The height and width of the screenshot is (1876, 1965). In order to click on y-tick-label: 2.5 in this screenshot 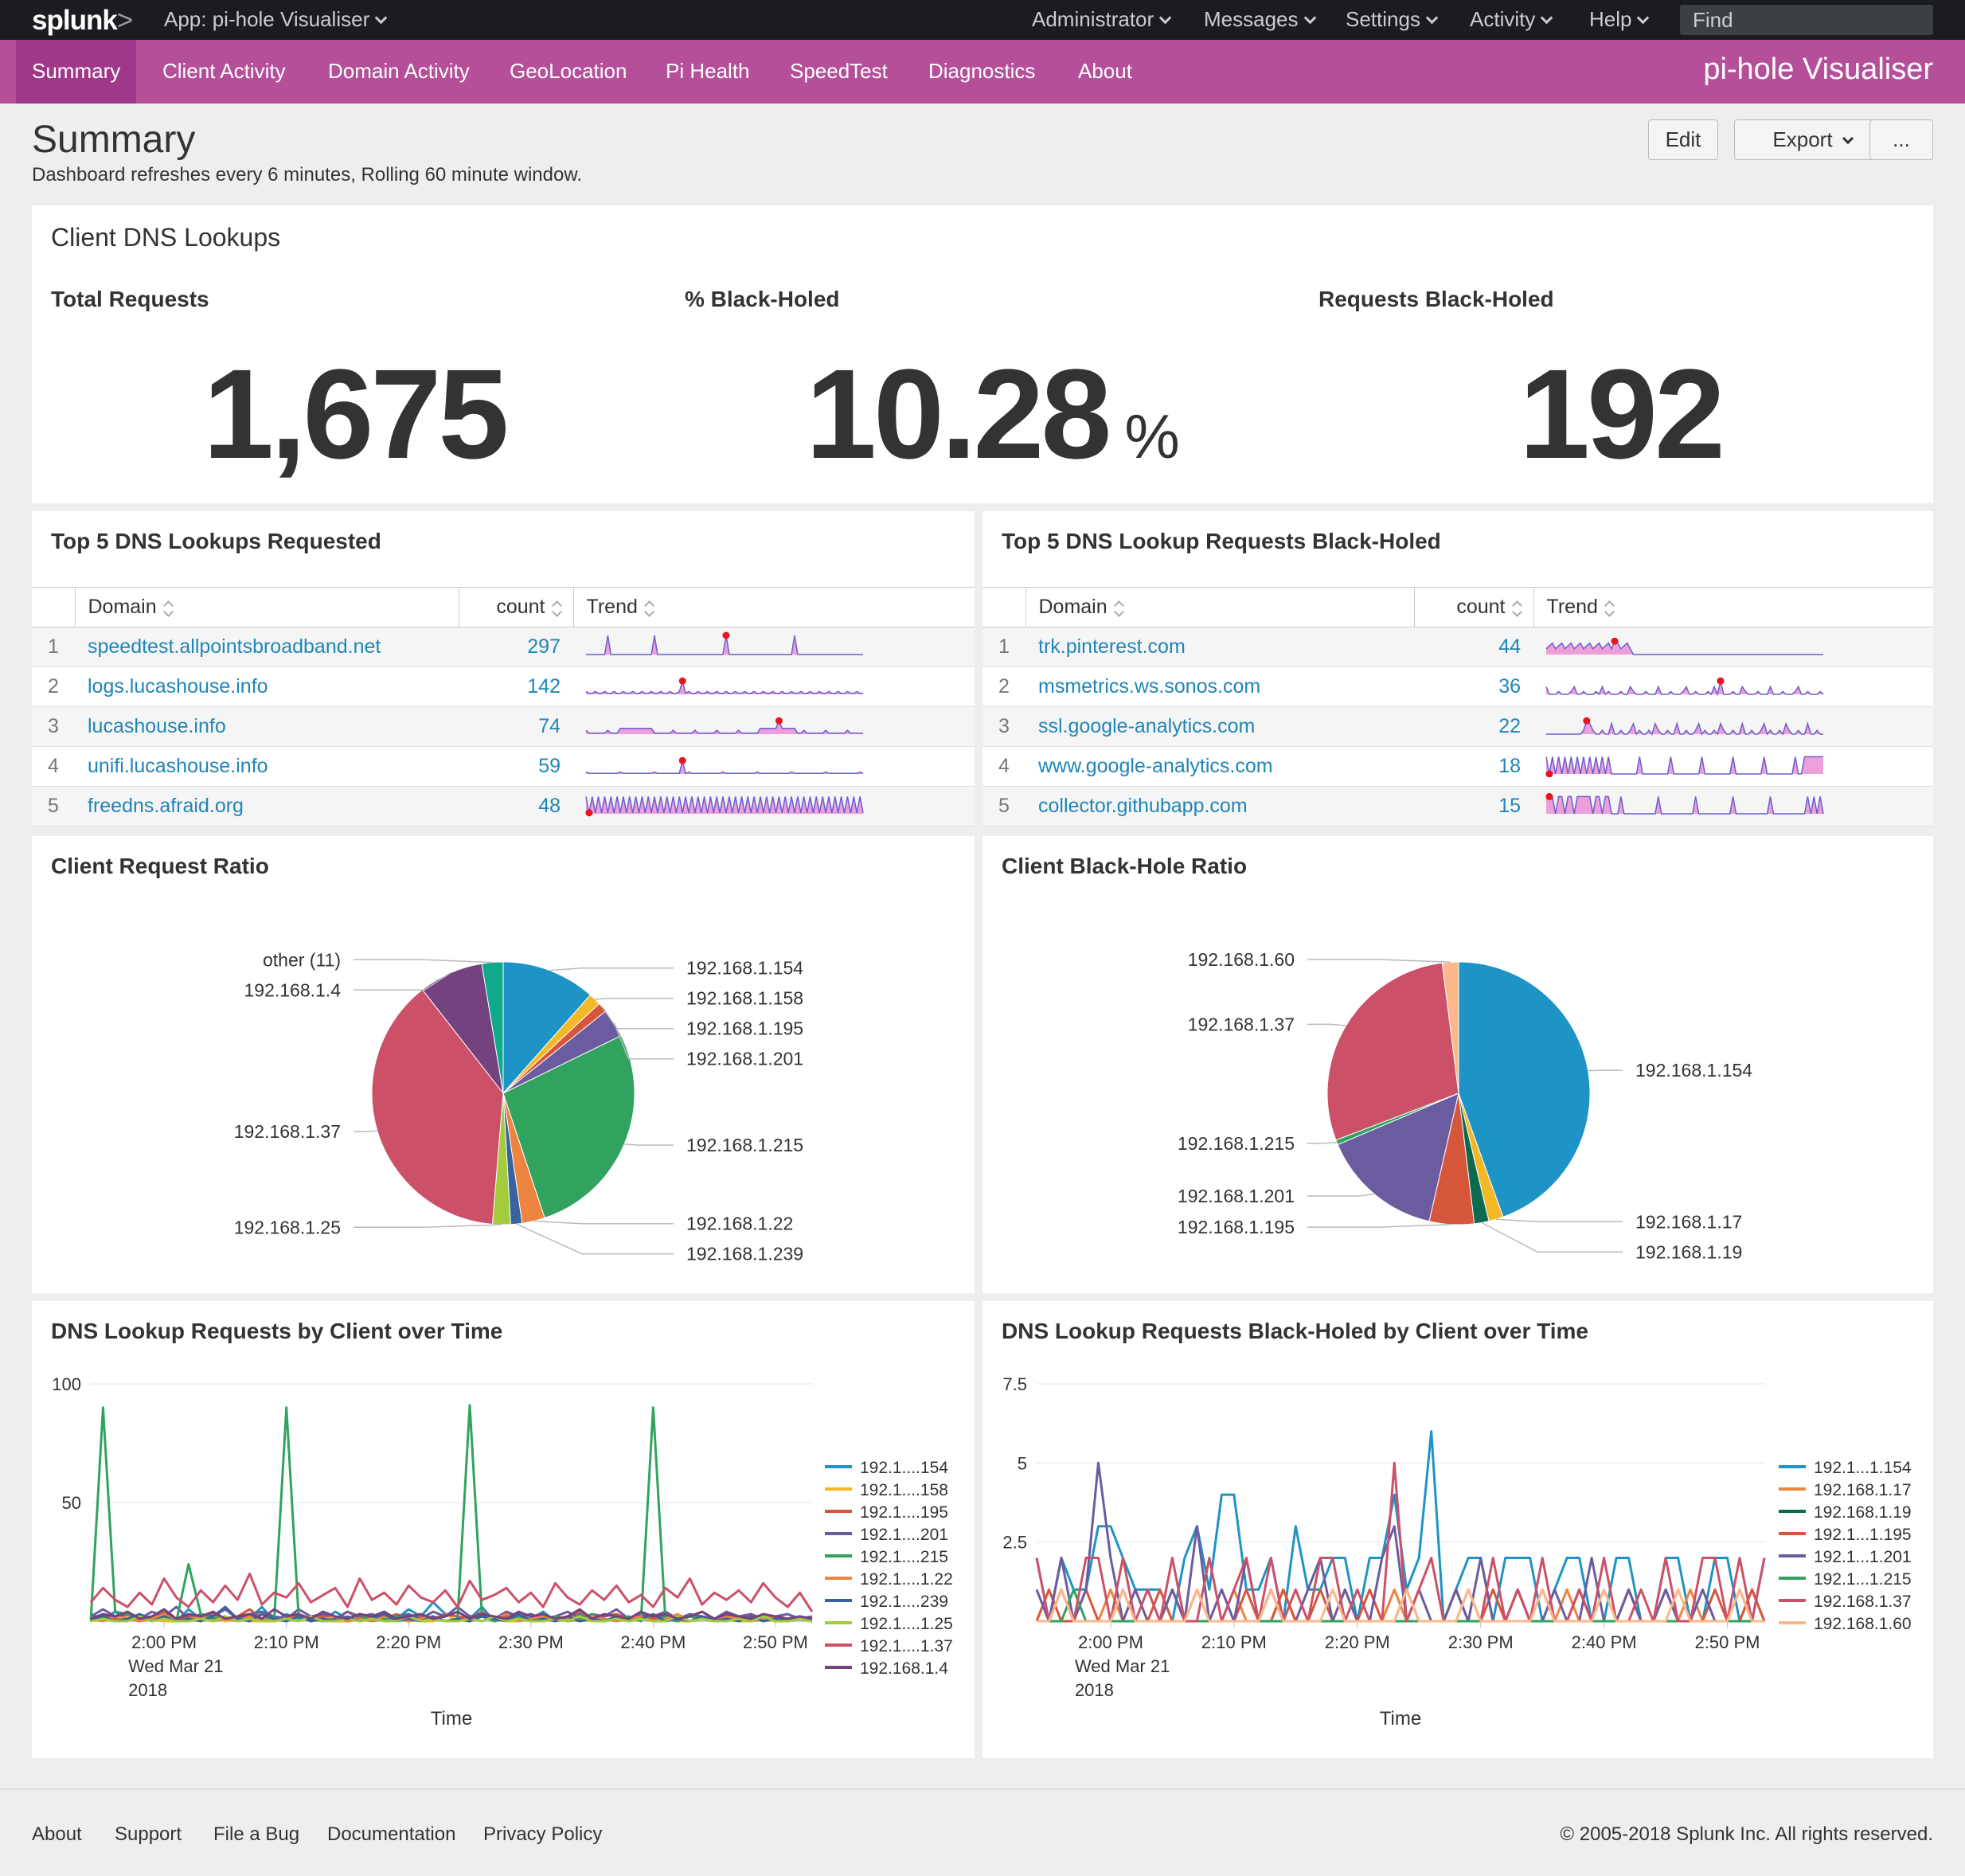, I will do `click(1014, 1543)`.